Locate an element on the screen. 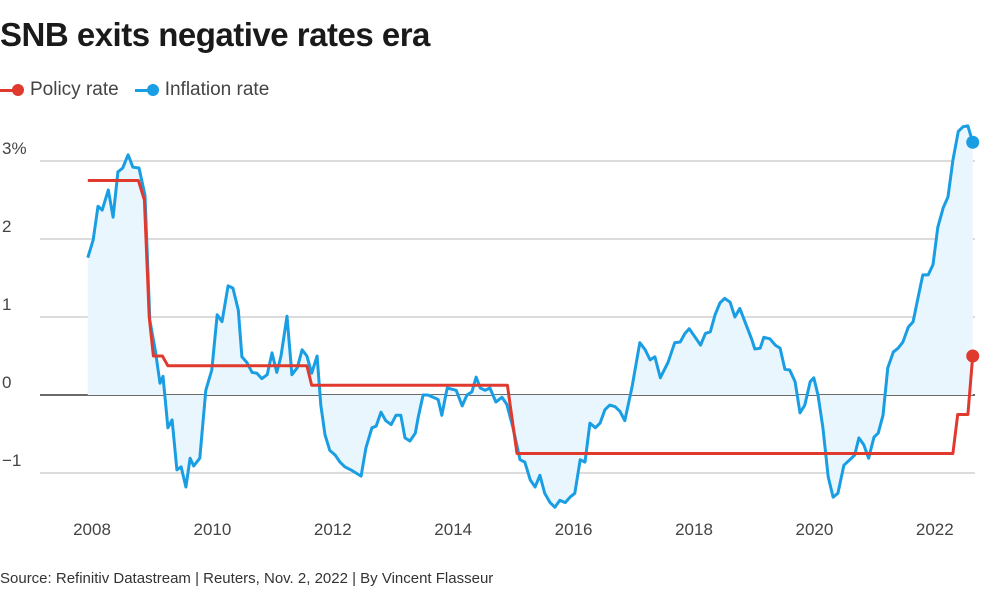  policy-rate-line-end-dot is located at coordinates (973, 356).